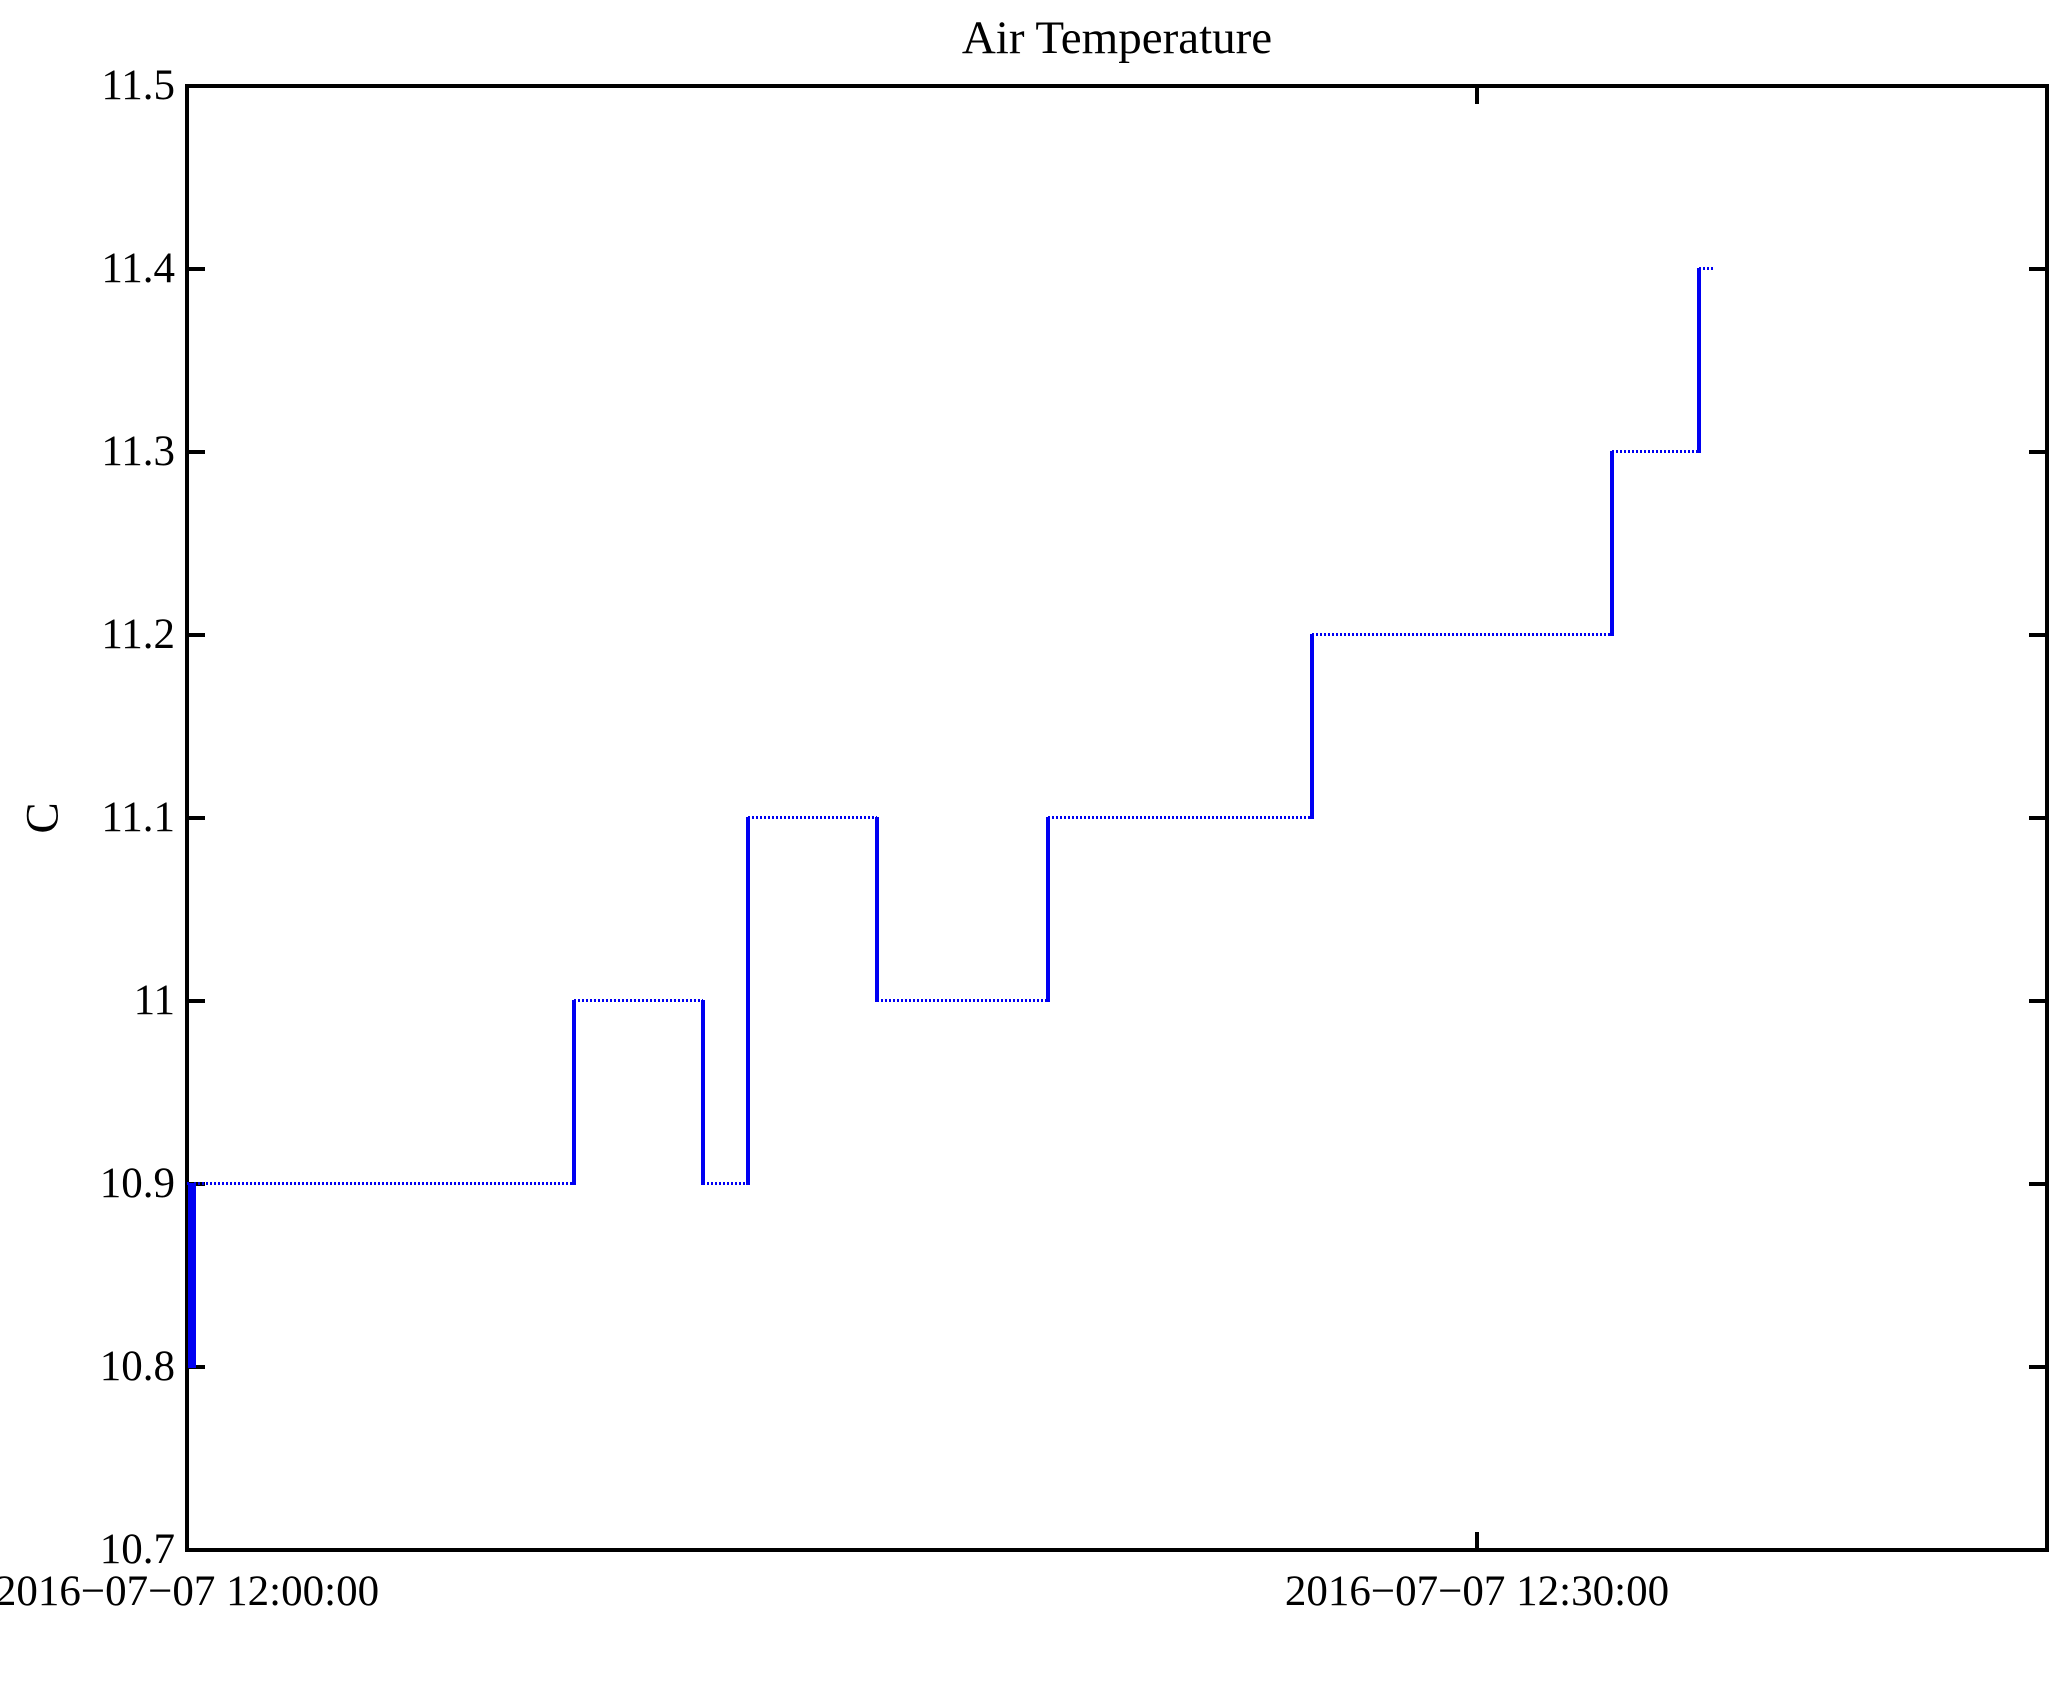  I want to click on y-tick-label: 11.3, so click(138, 451).